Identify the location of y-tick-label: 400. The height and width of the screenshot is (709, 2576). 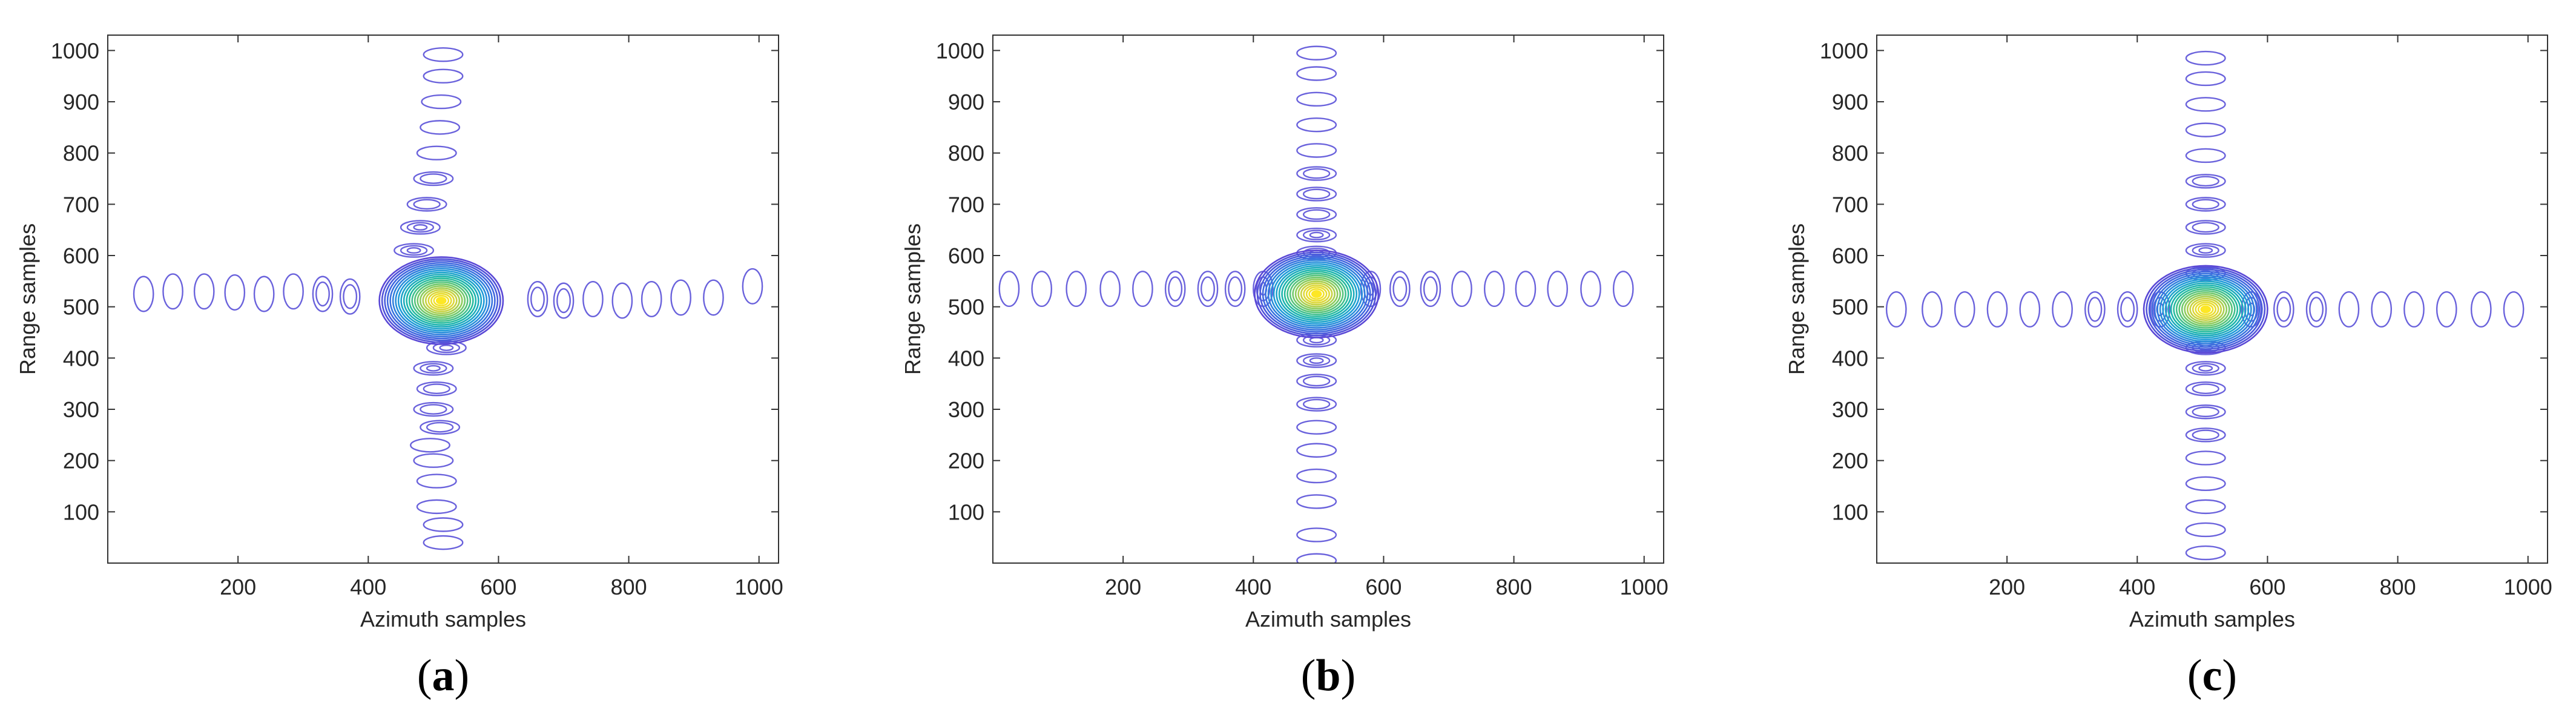
(1850, 359).